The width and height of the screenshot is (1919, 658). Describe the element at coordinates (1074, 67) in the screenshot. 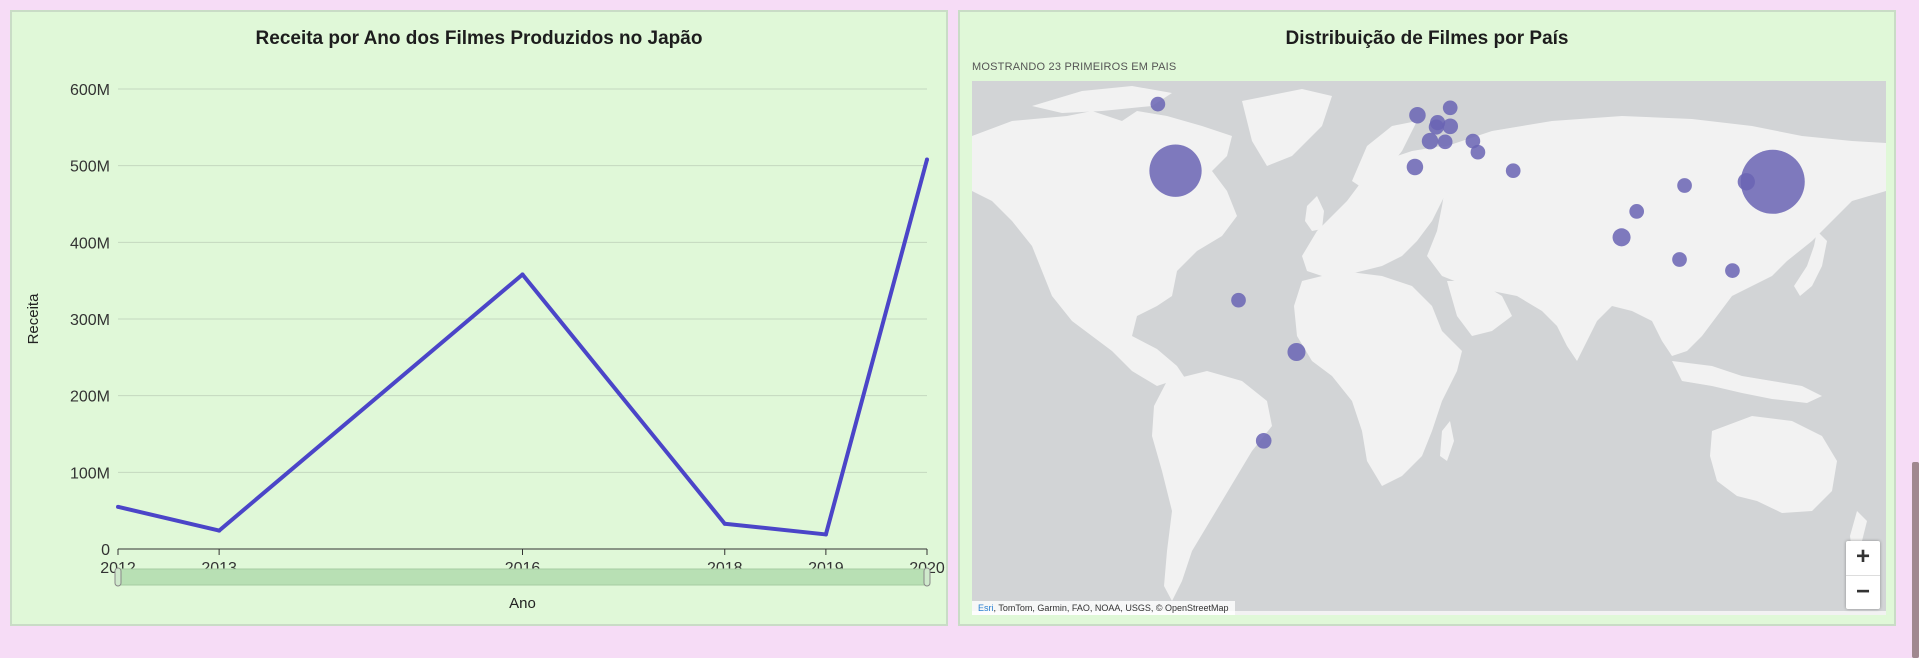

I see `map-subtitle: MOSTRANDO 23 PRIMEIROS EM PAIS` at that location.